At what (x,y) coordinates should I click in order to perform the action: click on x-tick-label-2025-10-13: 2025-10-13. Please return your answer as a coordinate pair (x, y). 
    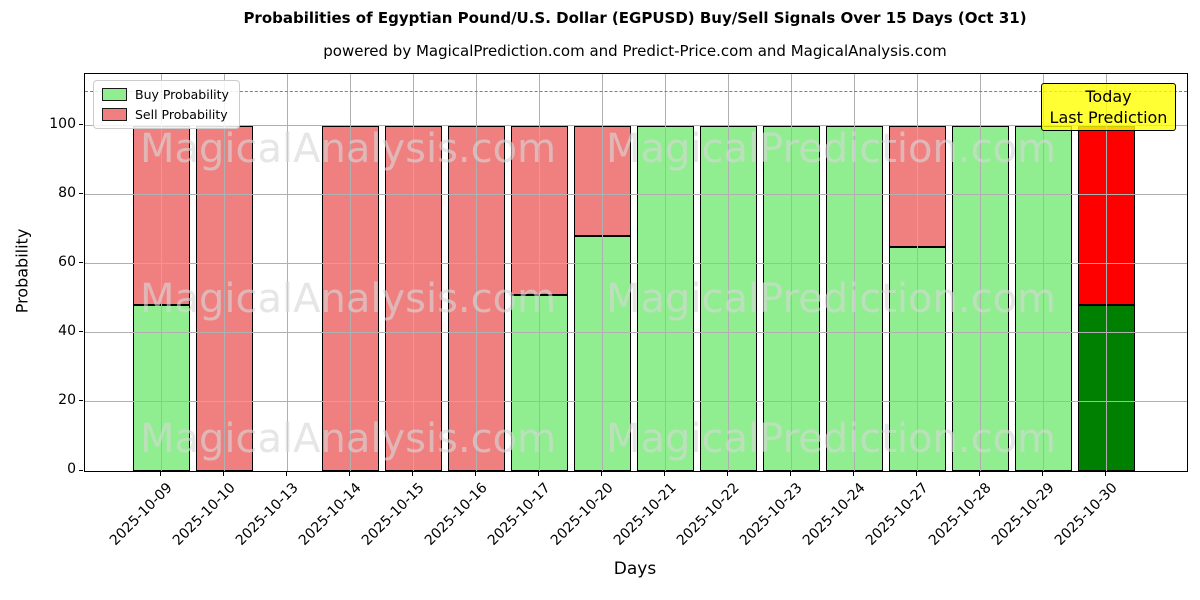
    Looking at the image, I should click on (267, 514).